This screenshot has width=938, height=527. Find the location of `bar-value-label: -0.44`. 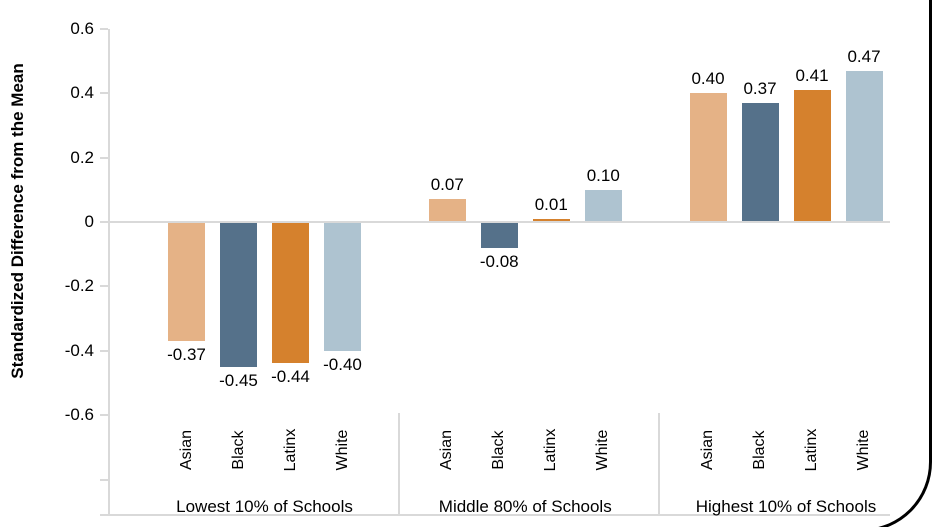

bar-value-label: -0.44 is located at coordinates (290, 377).